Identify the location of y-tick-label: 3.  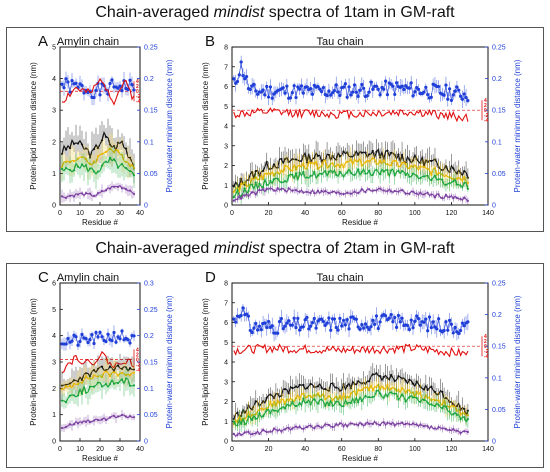
(54, 363).